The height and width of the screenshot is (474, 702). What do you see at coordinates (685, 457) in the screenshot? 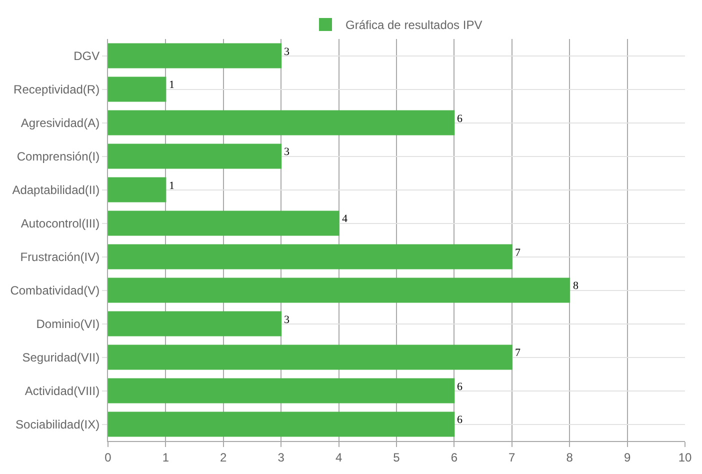
I see `x-tick-label: 10` at bounding box center [685, 457].